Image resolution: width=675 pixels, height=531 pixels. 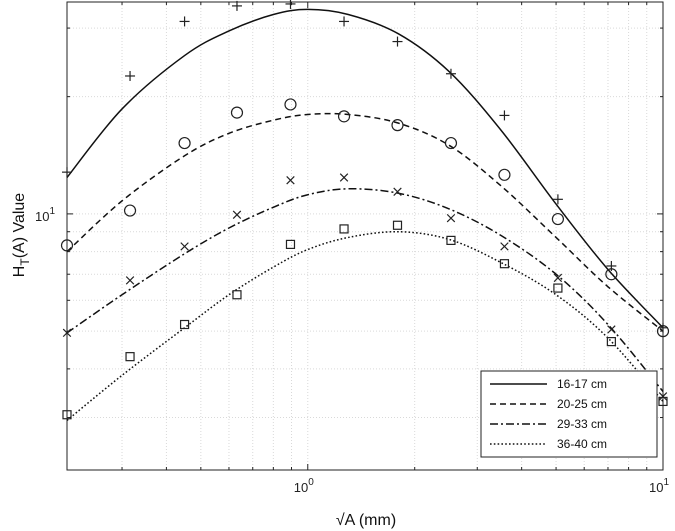 What do you see at coordinates (582, 404) in the screenshot?
I see `legend-label-2: 20-25 cm` at bounding box center [582, 404].